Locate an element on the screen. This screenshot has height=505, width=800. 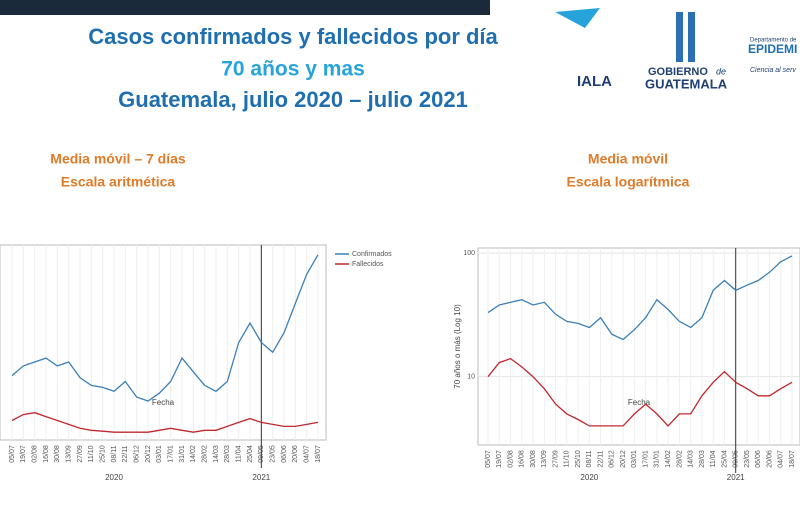
chart-title: Media móvil – 7 días is located at coordinates (118, 159).